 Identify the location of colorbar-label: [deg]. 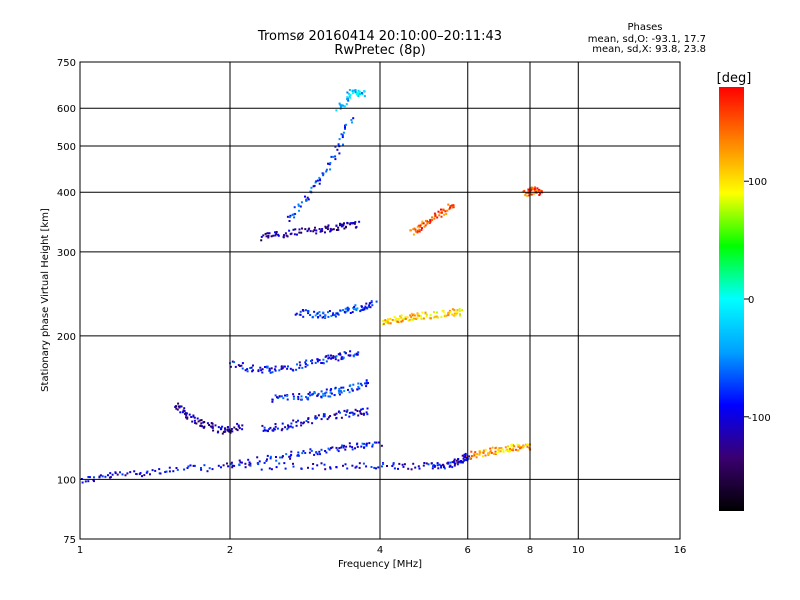
(734, 78).